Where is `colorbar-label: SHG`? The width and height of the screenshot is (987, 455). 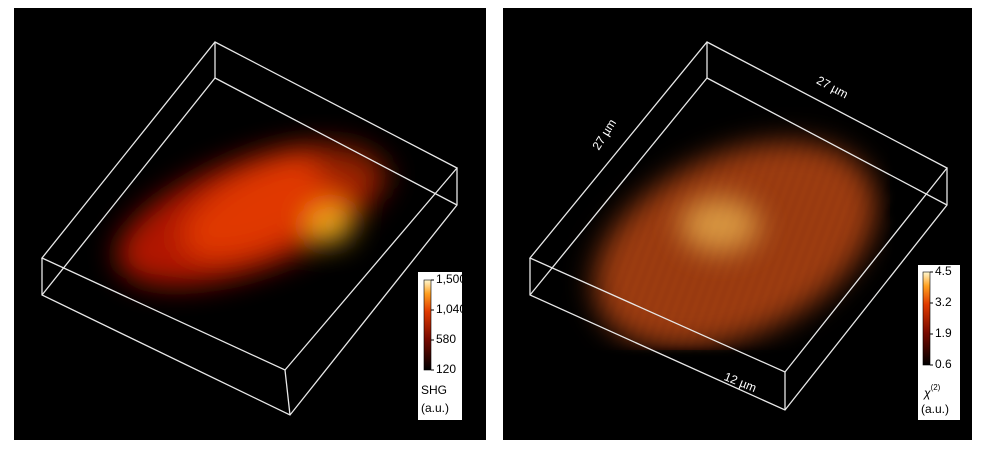
colorbar-label: SHG is located at coordinates (434, 390).